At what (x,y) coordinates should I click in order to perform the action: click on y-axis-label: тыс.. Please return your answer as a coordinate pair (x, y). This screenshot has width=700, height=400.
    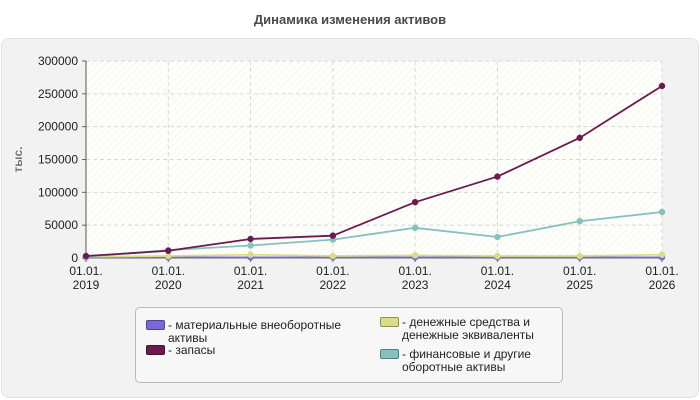
    Looking at the image, I should click on (18, 159).